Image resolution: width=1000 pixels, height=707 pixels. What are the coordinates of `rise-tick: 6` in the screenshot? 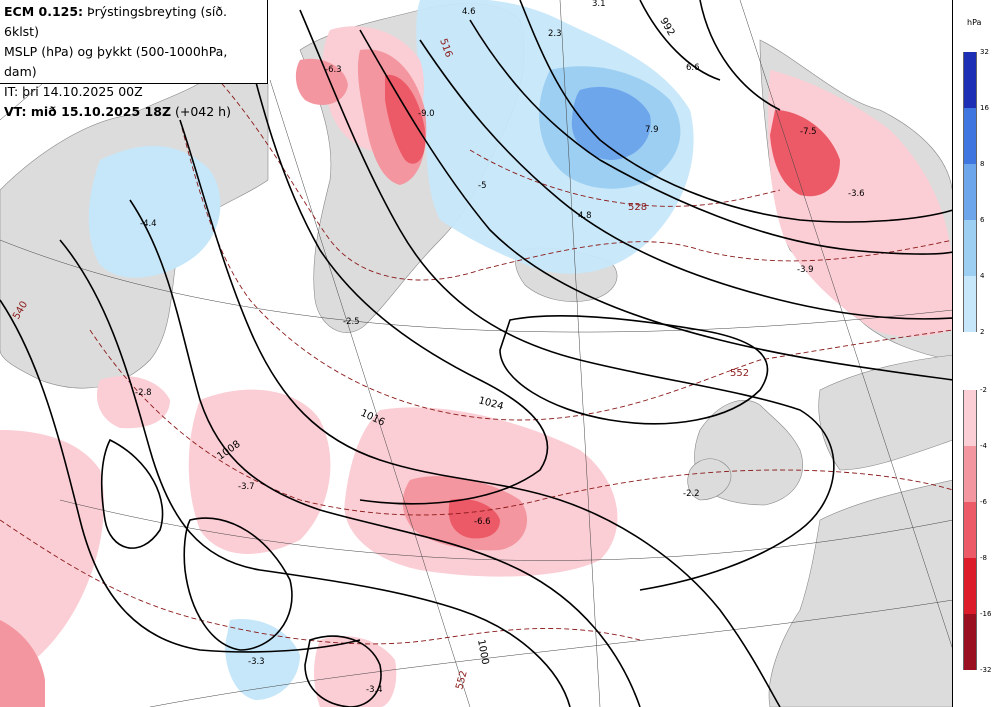 It's located at (982, 220).